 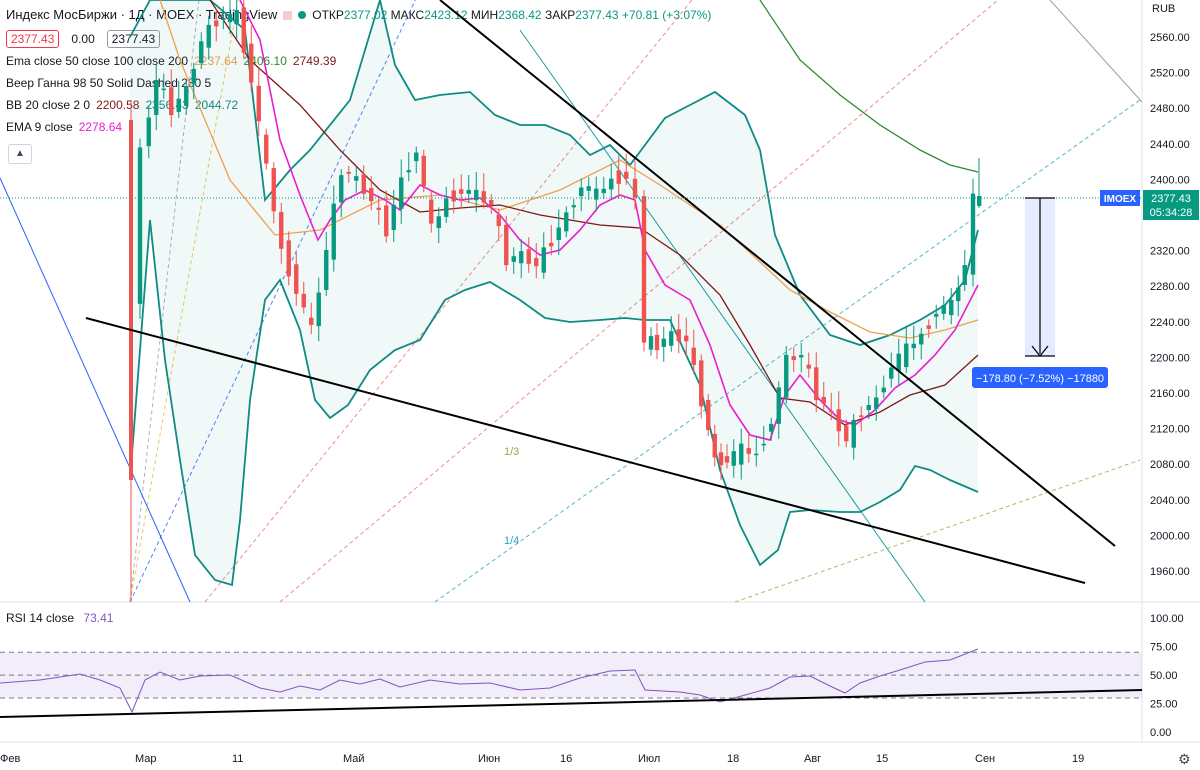 I want to click on time-axis-label: 19, so click(x=1078, y=759).